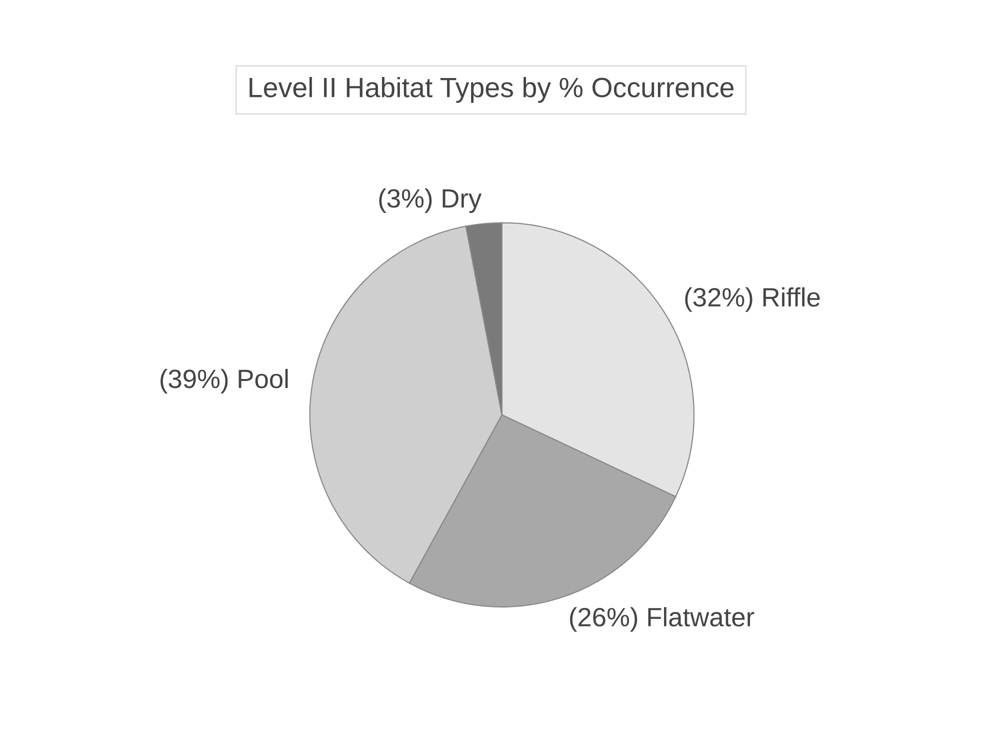  I want to click on slice-label: (32%) Riffle, so click(752, 299).